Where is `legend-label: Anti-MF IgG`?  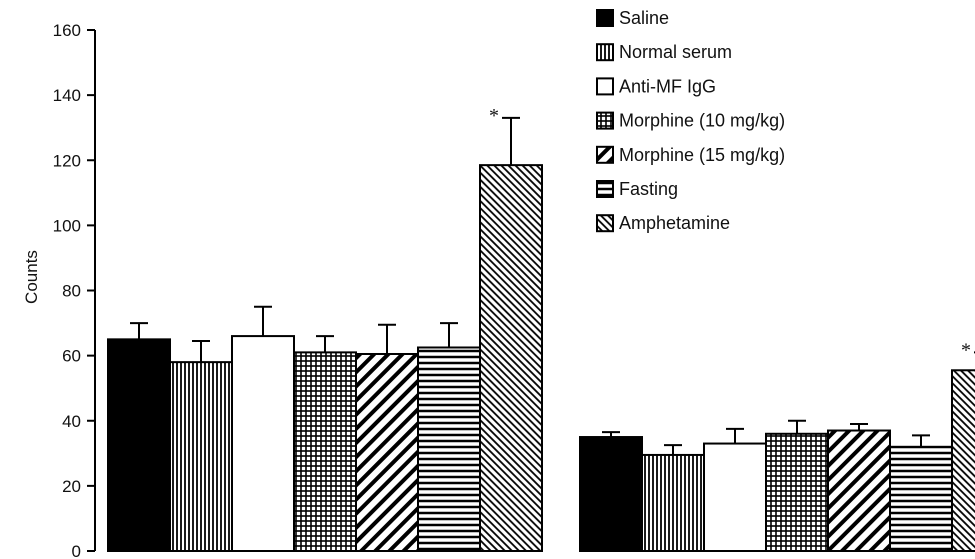
legend-label: Anti-MF IgG is located at coordinates (667, 86).